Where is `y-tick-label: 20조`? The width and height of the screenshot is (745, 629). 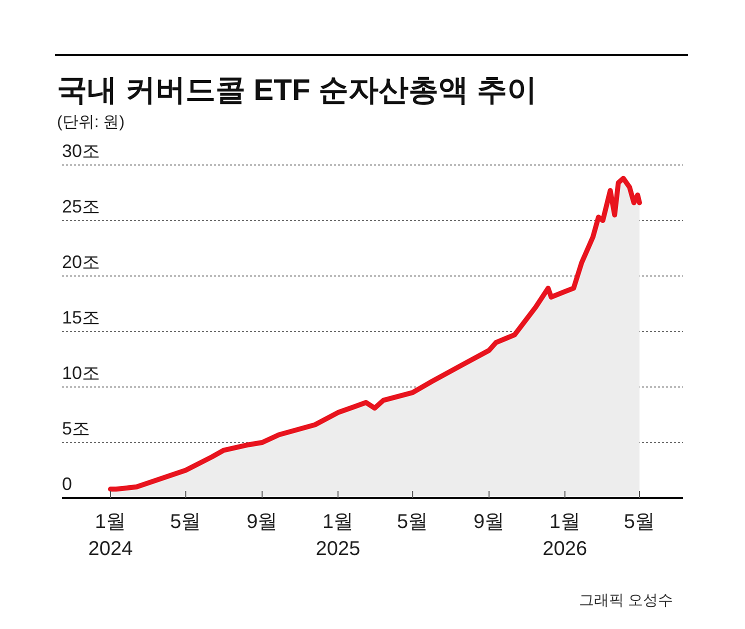 y-tick-label: 20조 is located at coordinates (81, 262).